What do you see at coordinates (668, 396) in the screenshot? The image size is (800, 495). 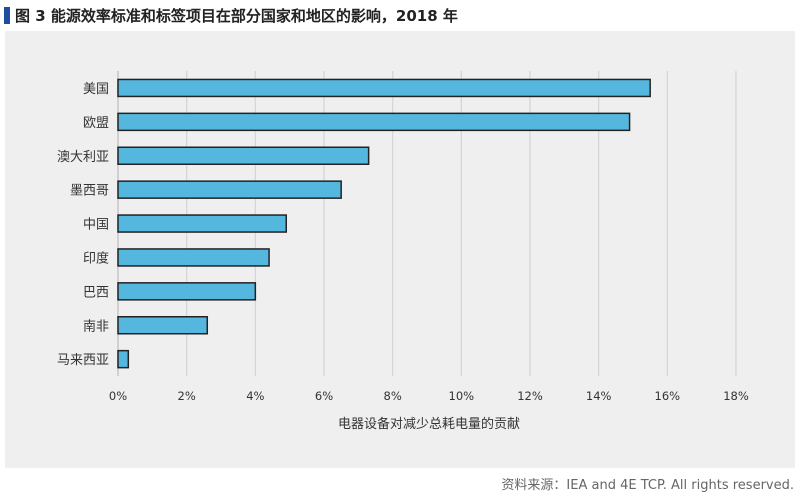 I see `x-tick-label: 16%` at bounding box center [668, 396].